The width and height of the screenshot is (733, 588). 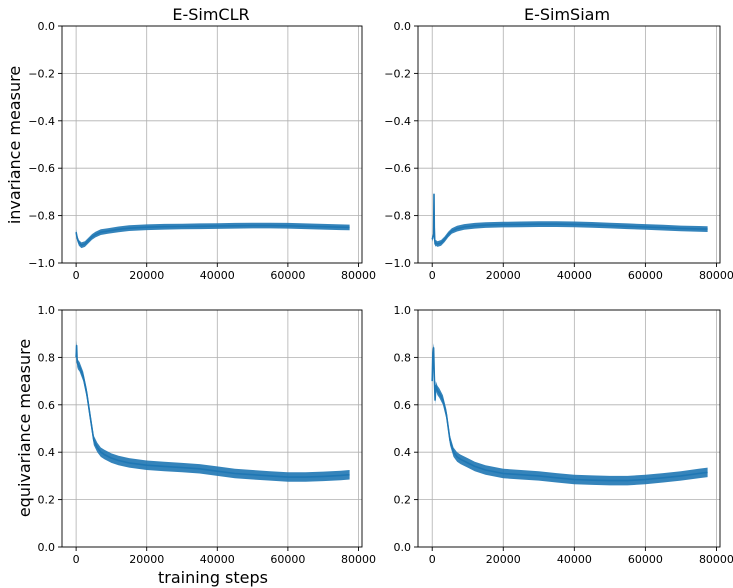 What do you see at coordinates (210, 14) in the screenshot?
I see `chart-title-e-simclr: E-SimCLR` at bounding box center [210, 14].